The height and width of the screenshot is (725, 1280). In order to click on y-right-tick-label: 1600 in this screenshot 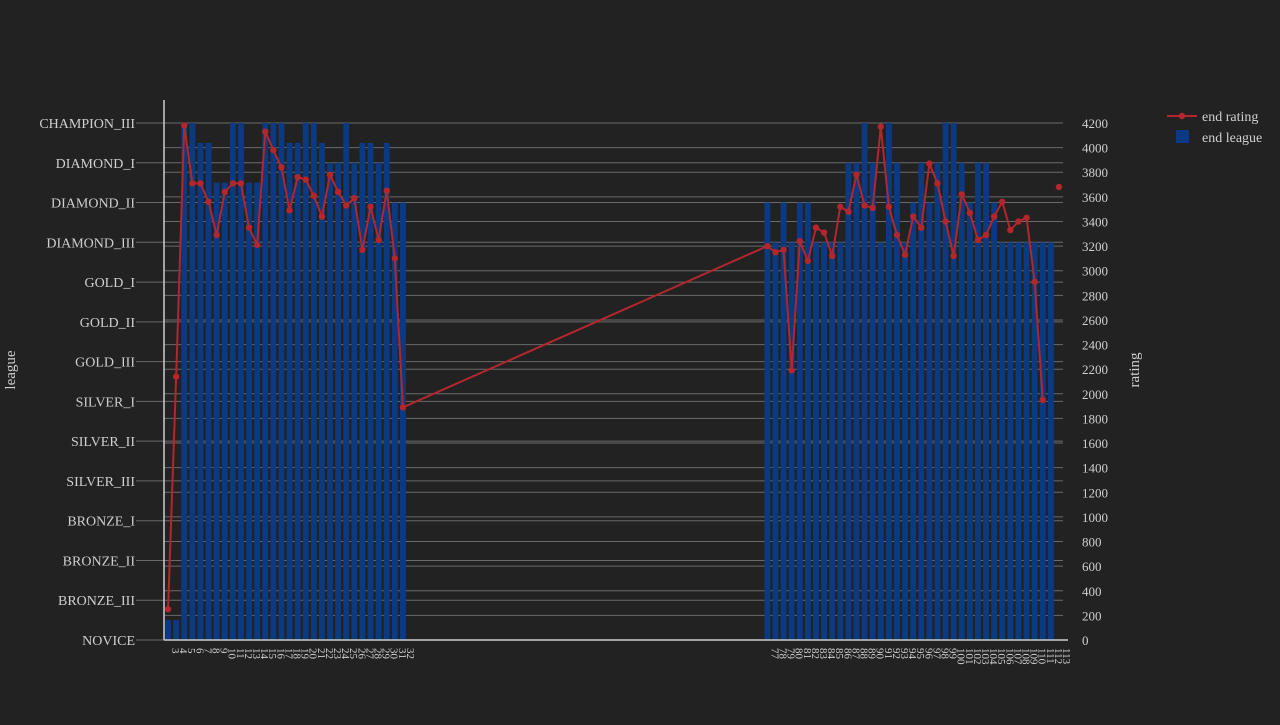, I will do `click(1095, 443)`.